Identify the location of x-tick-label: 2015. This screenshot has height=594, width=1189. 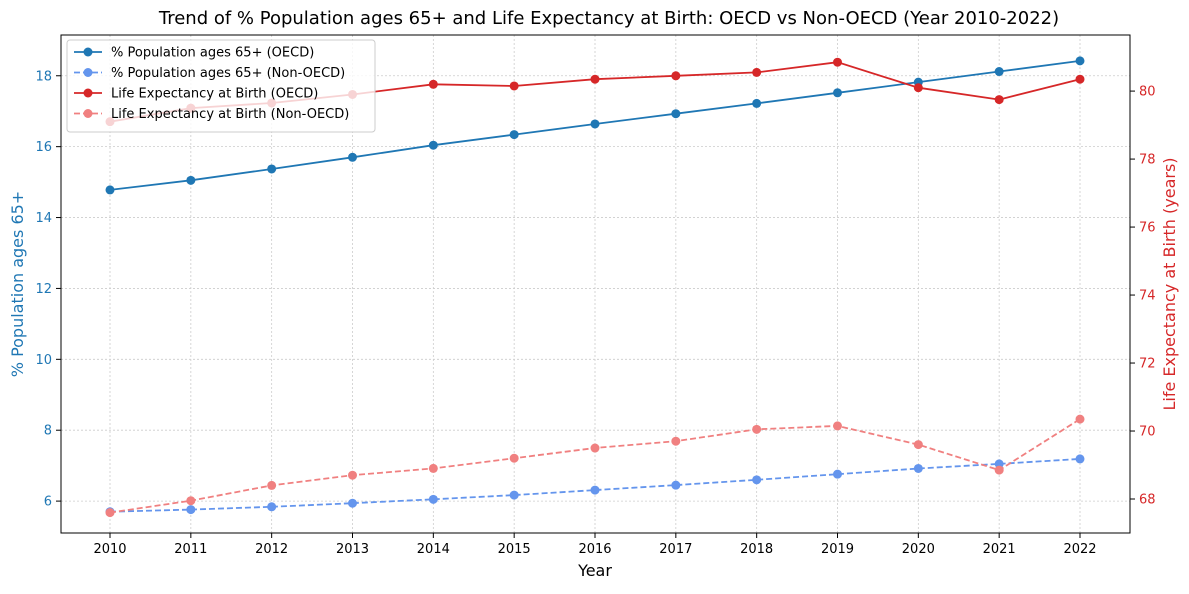
(514, 549).